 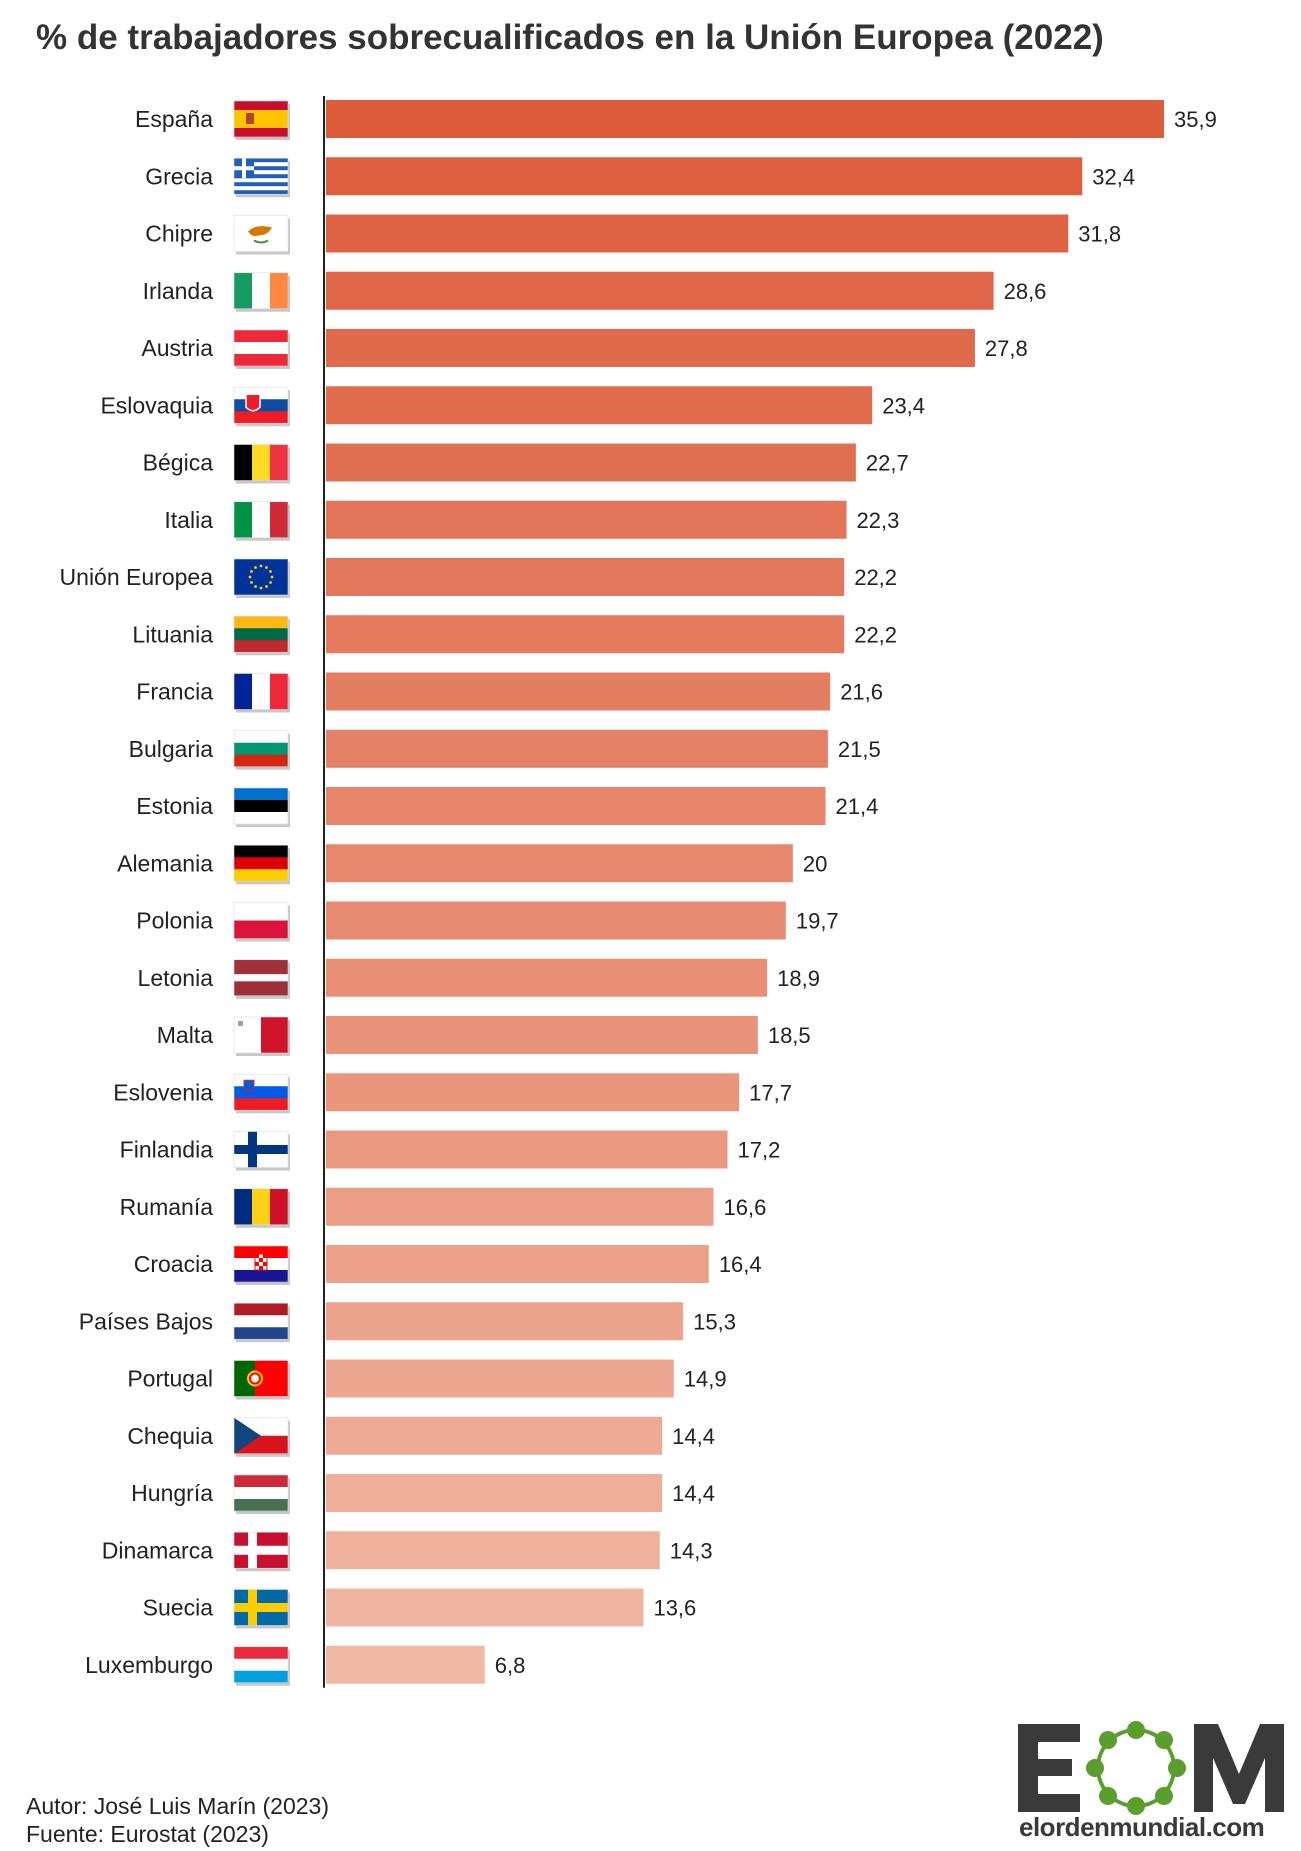 I want to click on austria-flag-icon, so click(x=261, y=349).